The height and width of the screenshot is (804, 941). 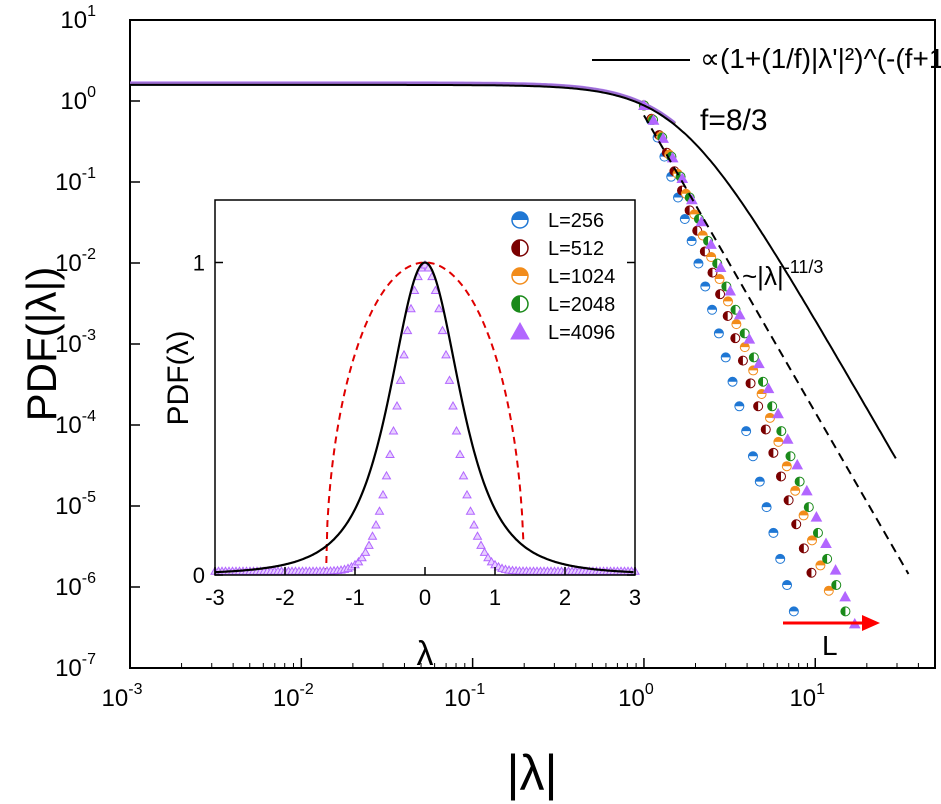 What do you see at coordinates (199, 263) in the screenshot?
I see `inset-y-tick-label: 1` at bounding box center [199, 263].